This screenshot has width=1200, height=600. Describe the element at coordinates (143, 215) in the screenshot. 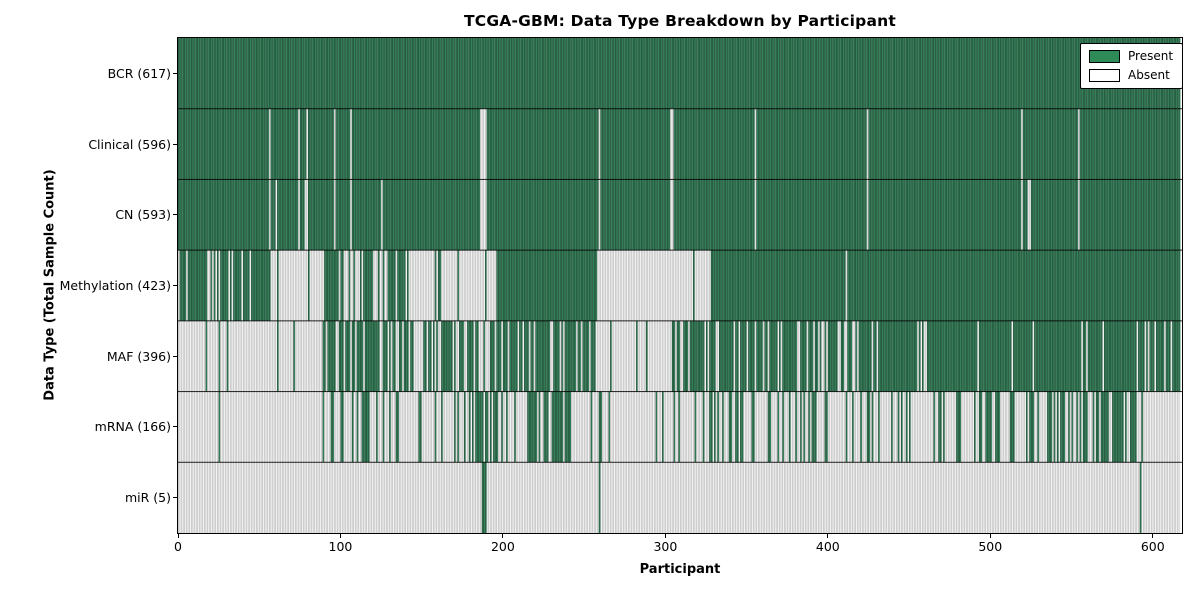

I see `row-label-cn: CN (593)` at that location.